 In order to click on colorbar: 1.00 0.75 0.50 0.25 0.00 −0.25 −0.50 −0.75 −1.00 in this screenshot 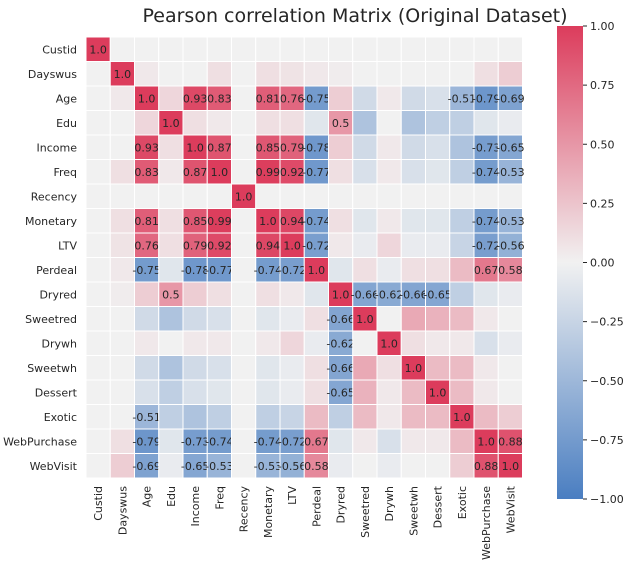, I will do `click(590, 263)`.